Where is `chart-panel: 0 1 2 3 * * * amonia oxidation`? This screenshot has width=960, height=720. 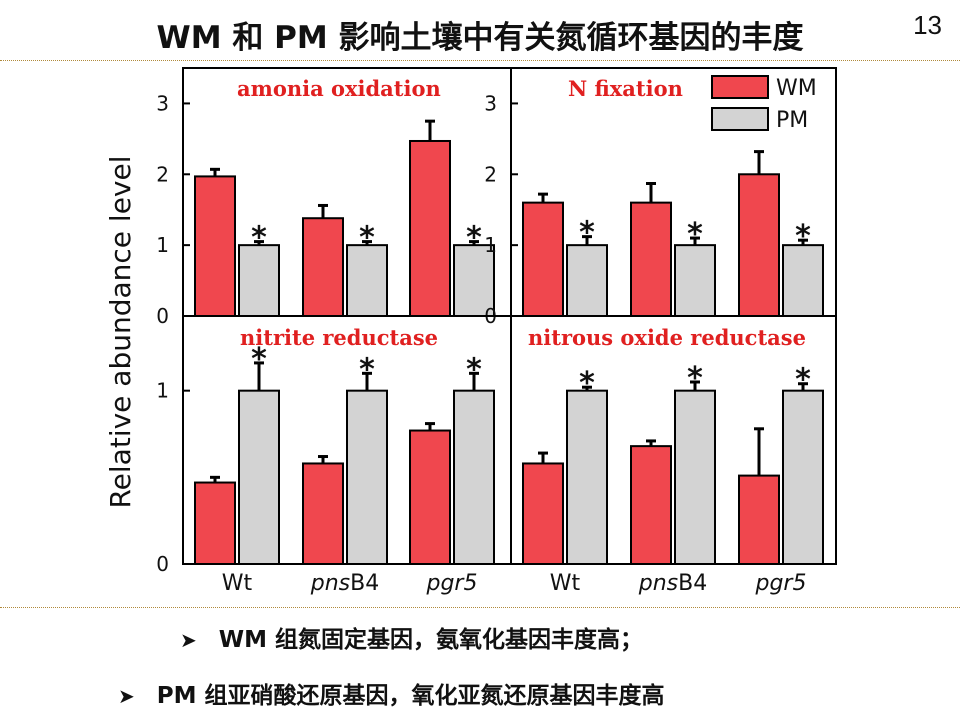
chart-panel: 0 1 2 3 * * * amonia oxidation is located at coordinates (334, 197).